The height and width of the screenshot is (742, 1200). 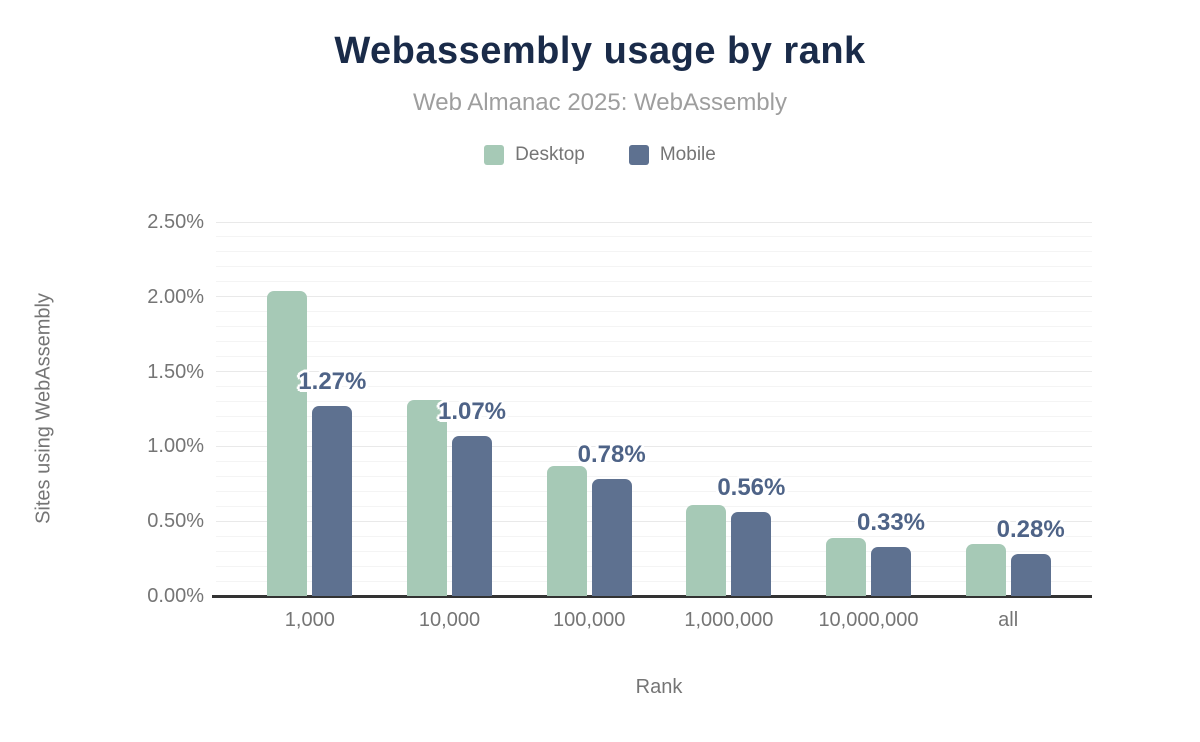 What do you see at coordinates (1030, 530) in the screenshot?
I see `data-label: 0.28%` at bounding box center [1030, 530].